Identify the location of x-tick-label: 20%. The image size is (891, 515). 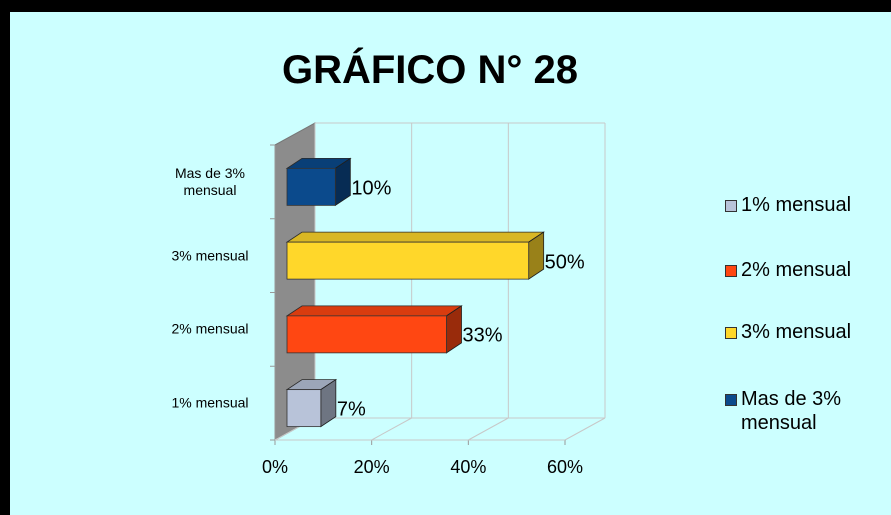
(371, 467).